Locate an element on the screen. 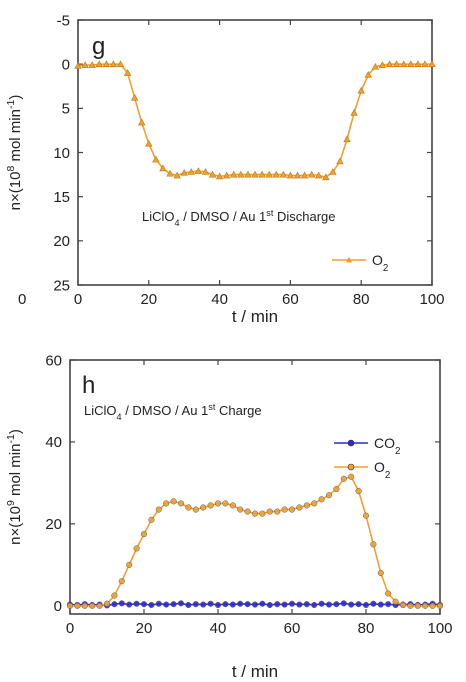  x-tick-label: 40 is located at coordinates (219, 299).